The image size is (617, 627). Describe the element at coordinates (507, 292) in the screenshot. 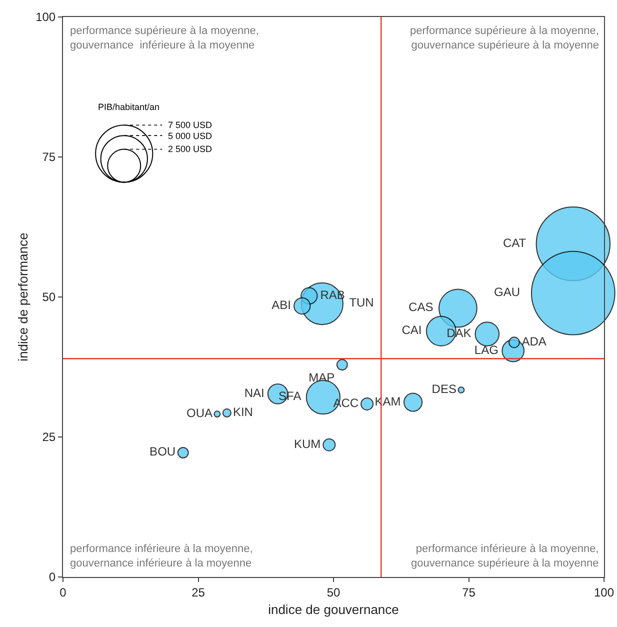

I see `data-label: GAU` at that location.